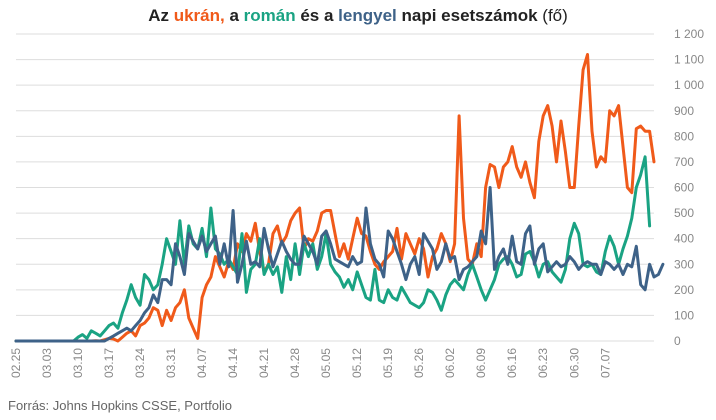  Describe the element at coordinates (677, 341) in the screenshot. I see `y-tick-label: 0` at that location.